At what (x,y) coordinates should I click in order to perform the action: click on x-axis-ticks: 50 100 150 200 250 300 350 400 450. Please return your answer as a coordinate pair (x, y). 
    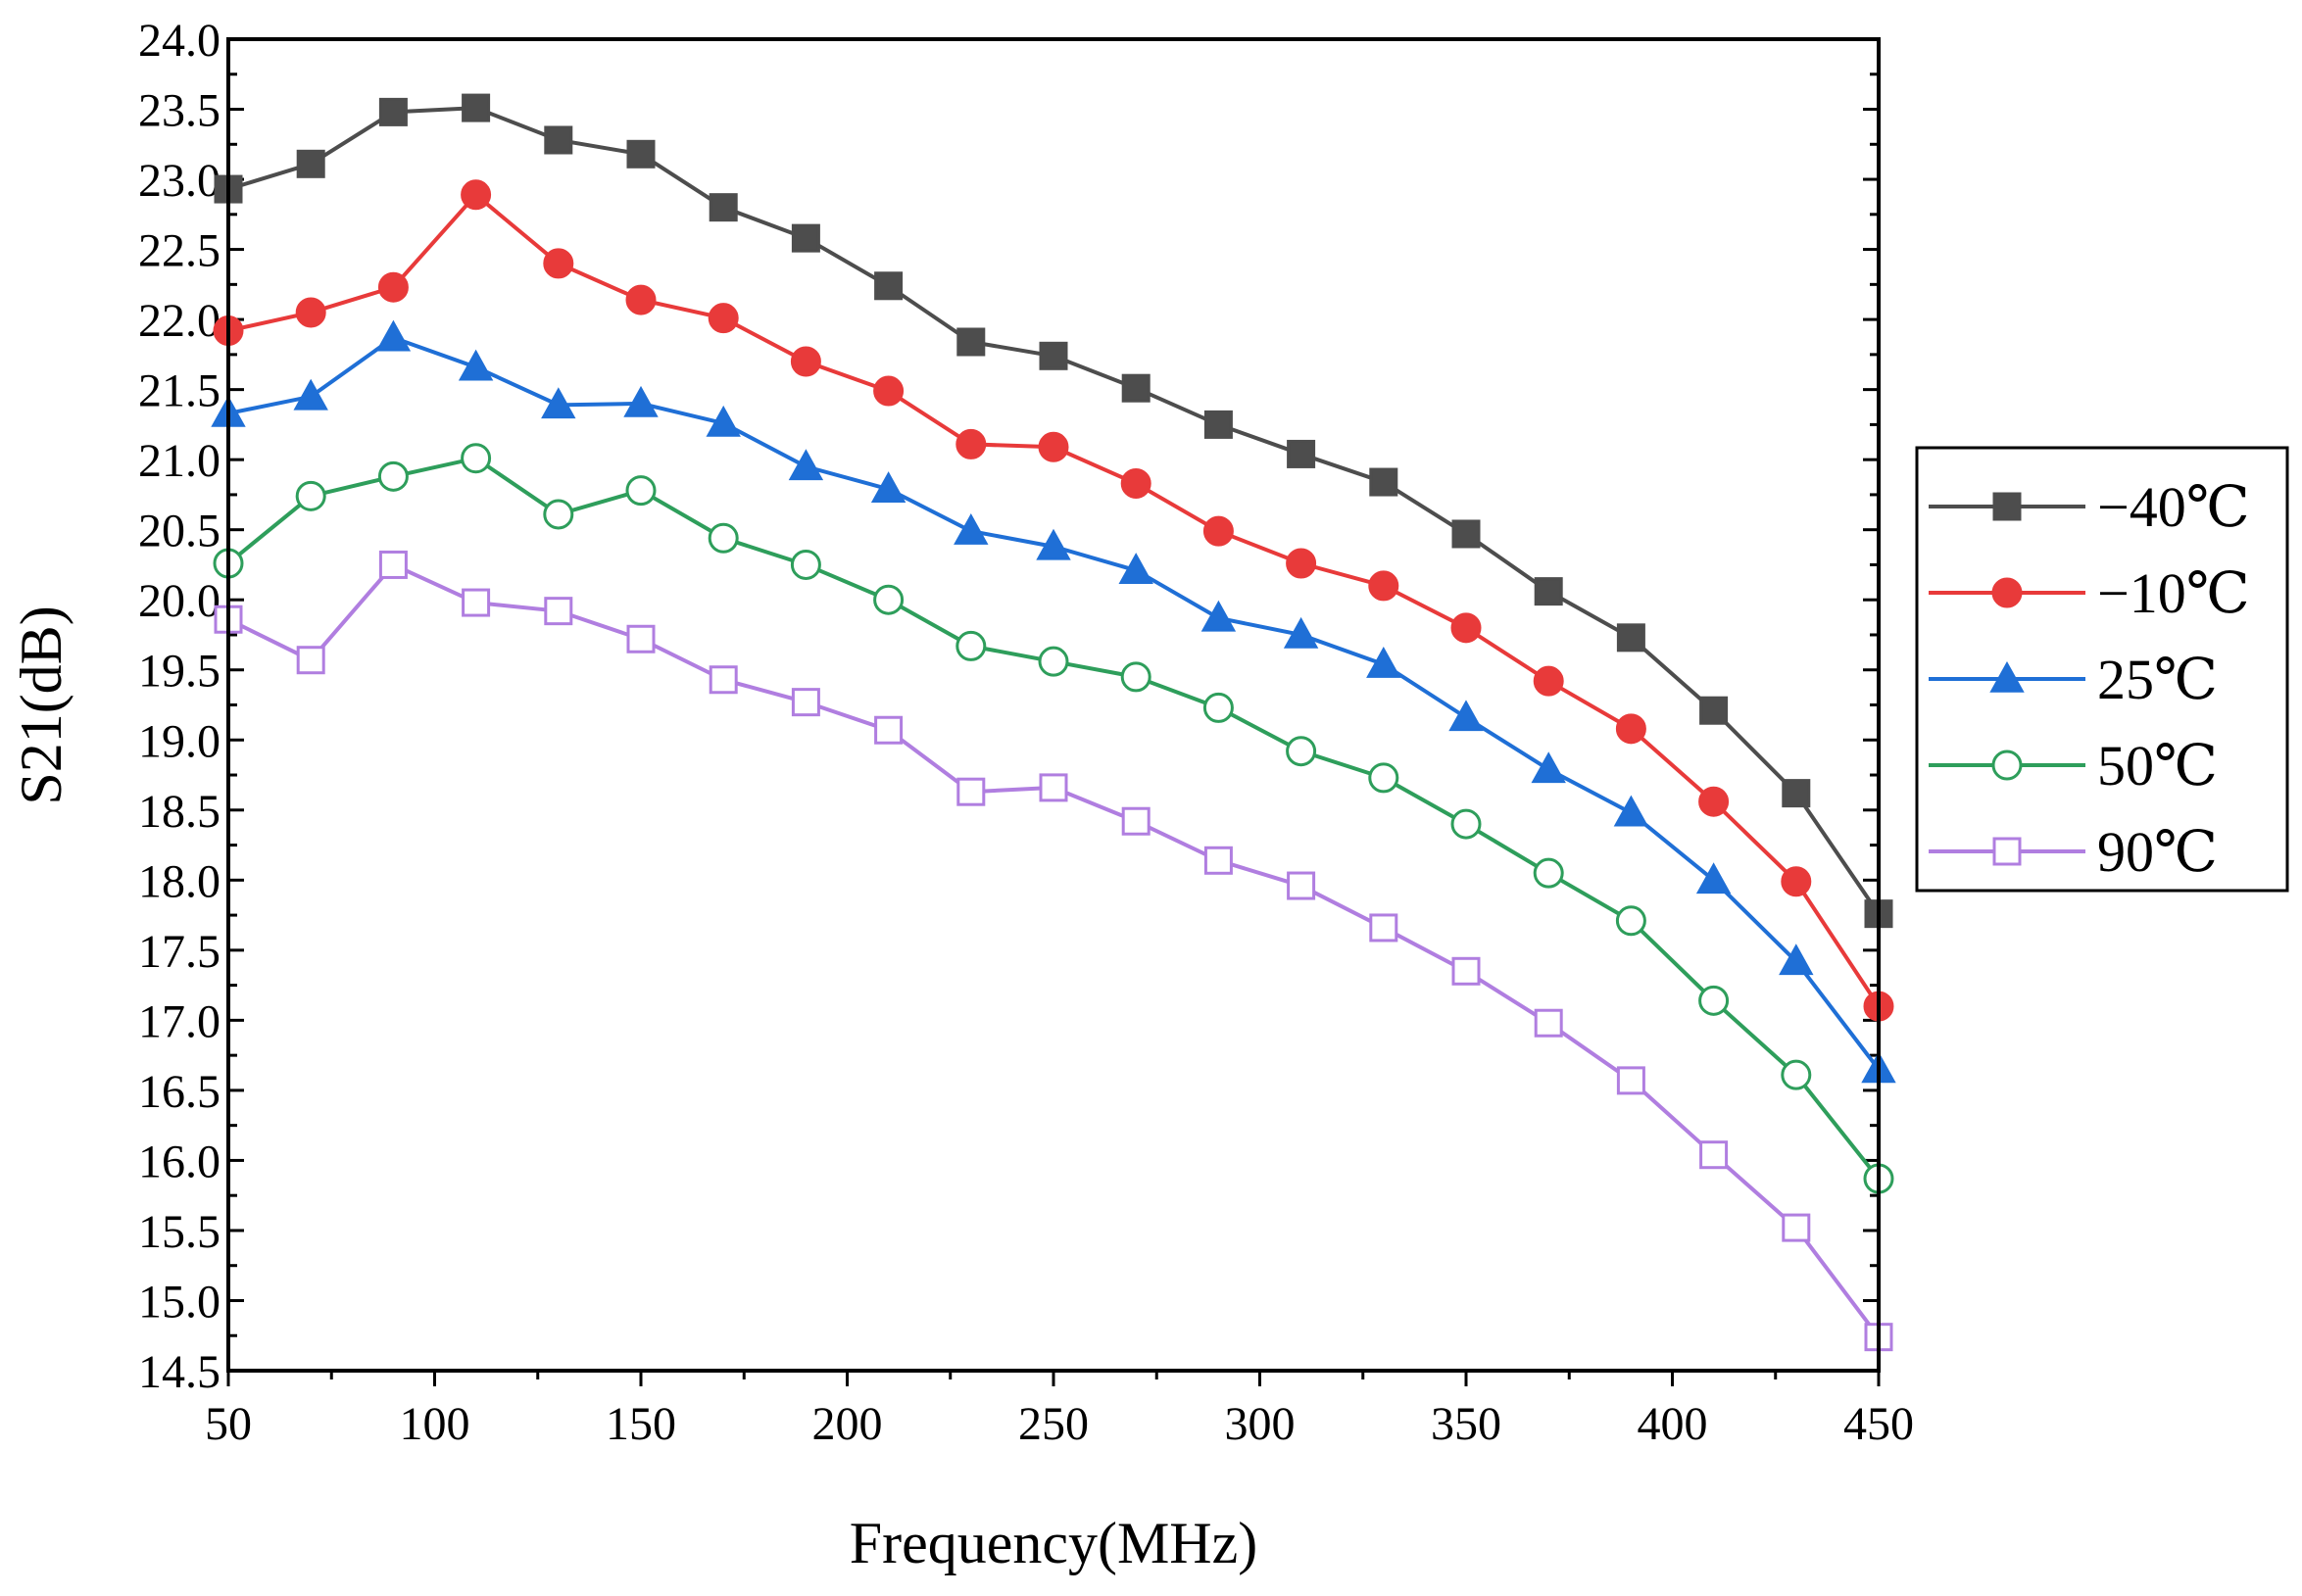
    Looking at the image, I should click on (1059, 1410).